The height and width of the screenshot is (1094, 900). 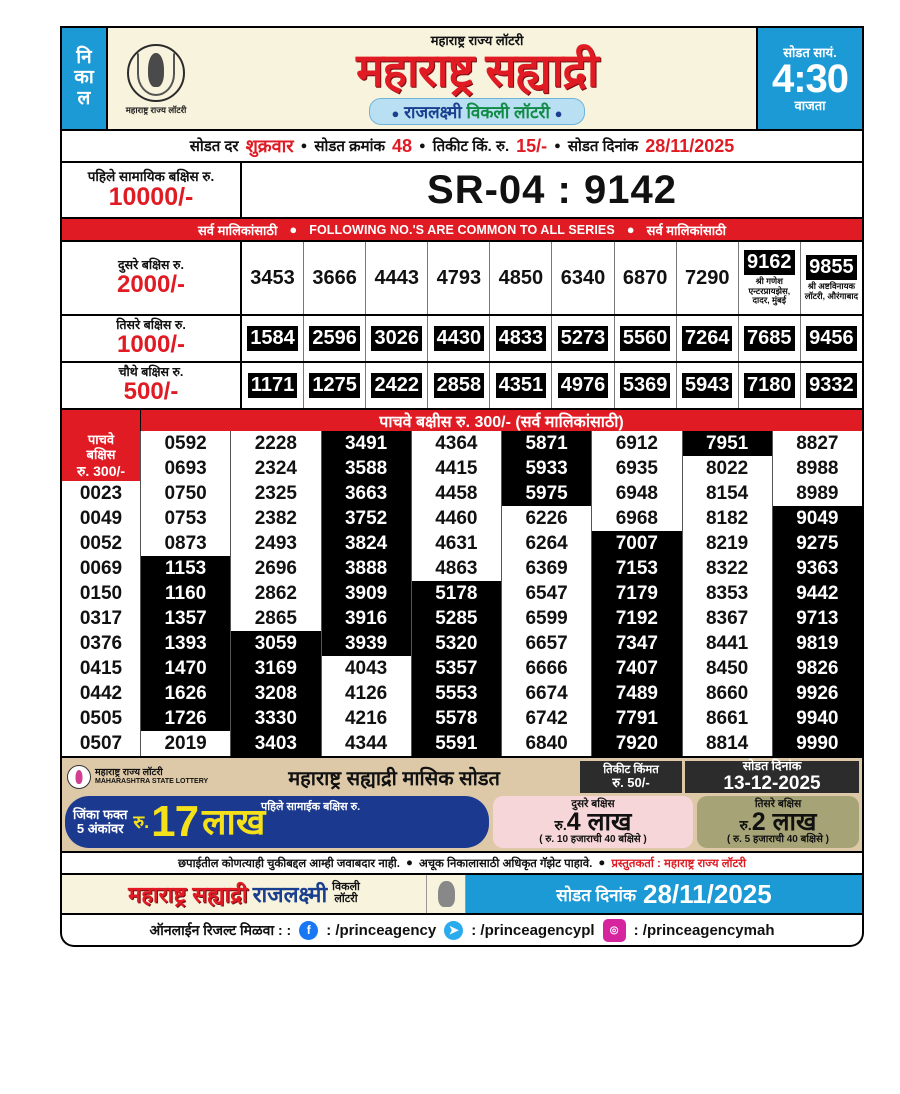 I want to click on promo-rs-symbol: रु., so click(x=141, y=822).